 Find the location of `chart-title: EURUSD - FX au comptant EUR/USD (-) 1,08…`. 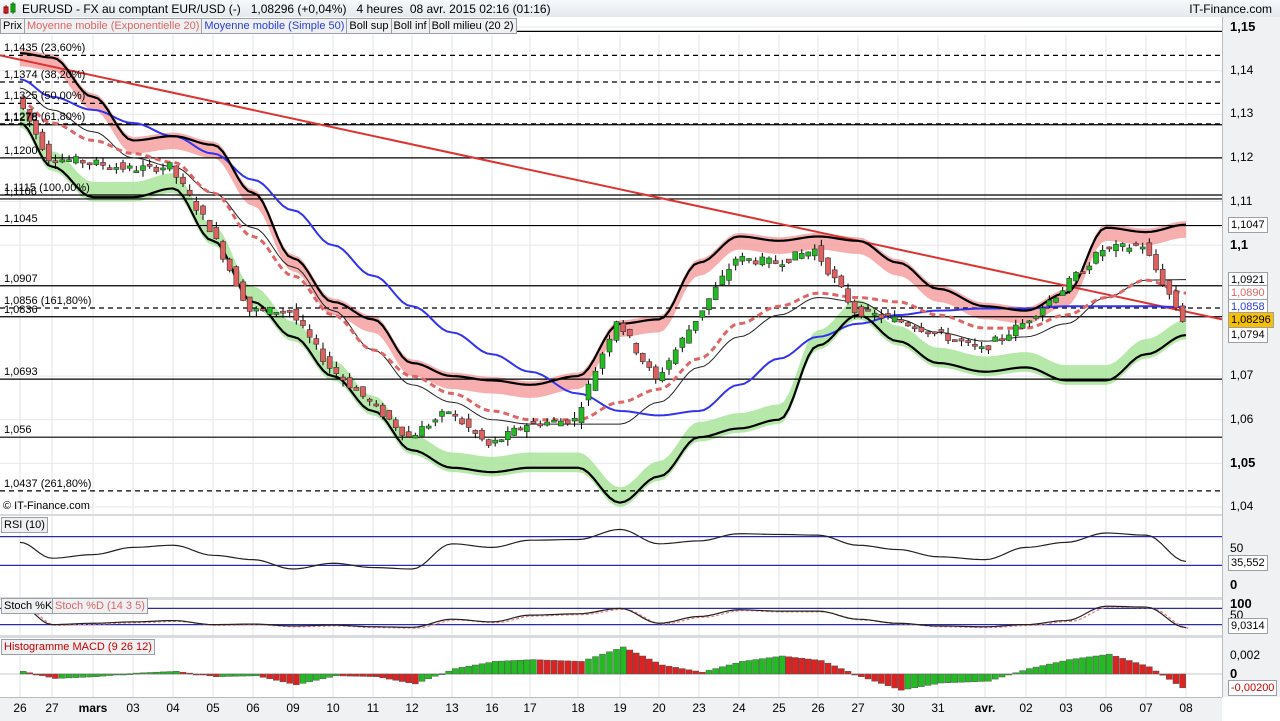

chart-title: EURUSD - FX au comptant EUR/USD (-) 1,08… is located at coordinates (286, 9).